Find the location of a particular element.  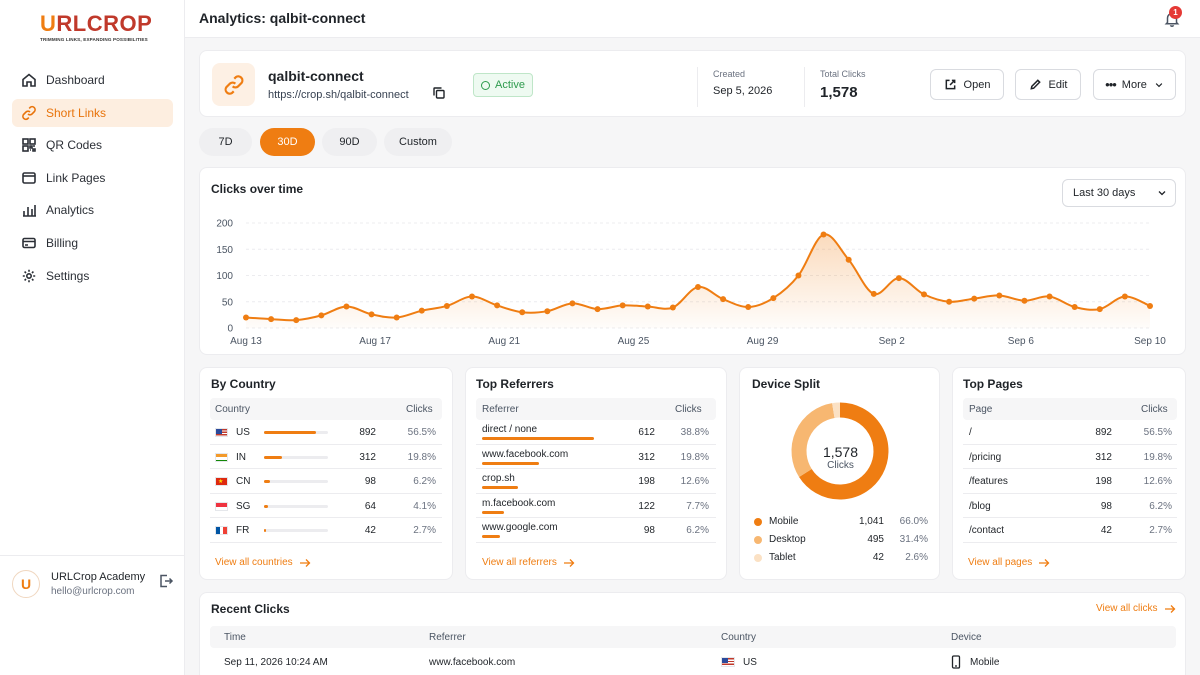

page-percent: 19.8% is located at coordinates (1157, 457).